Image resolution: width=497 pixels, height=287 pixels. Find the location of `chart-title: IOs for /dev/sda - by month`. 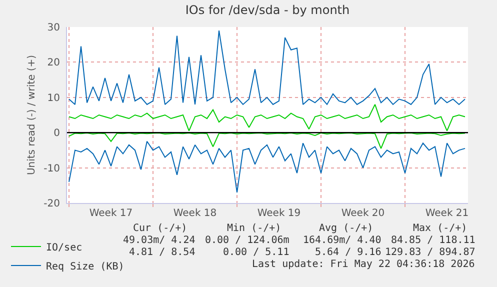

chart-title: IOs for /dev/sda - by month is located at coordinates (267, 10).